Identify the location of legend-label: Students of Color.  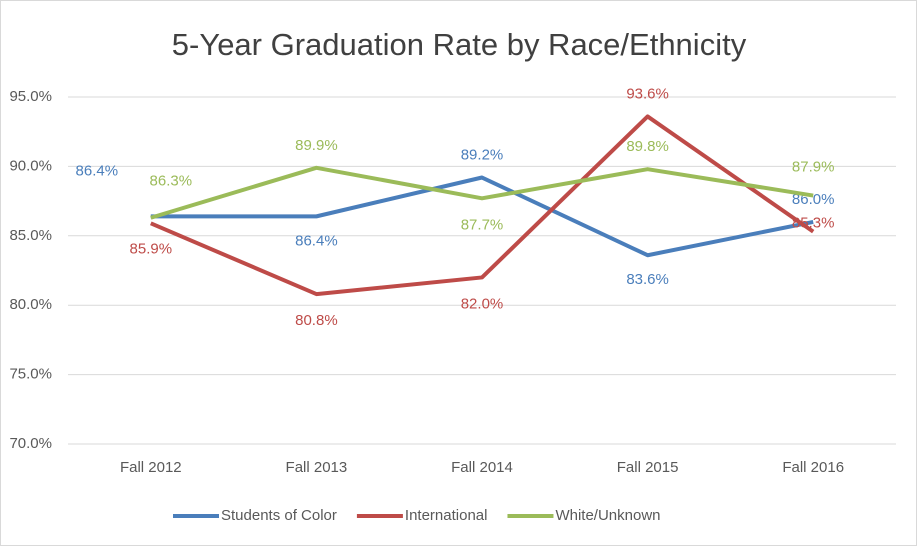
(279, 515).